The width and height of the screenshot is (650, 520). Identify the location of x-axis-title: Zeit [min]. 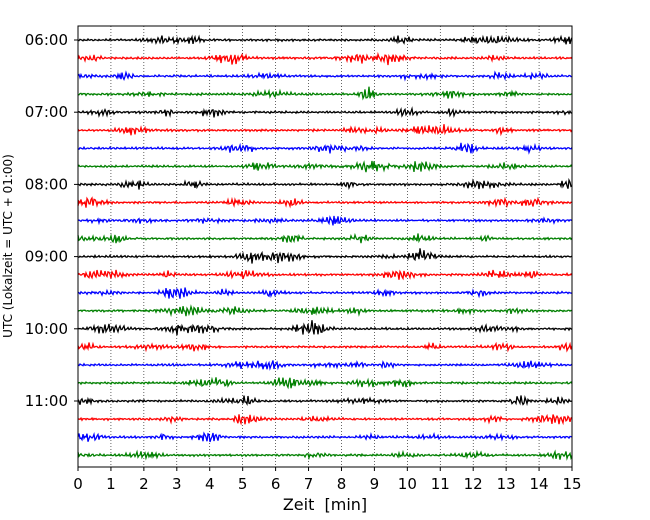
(325, 504).